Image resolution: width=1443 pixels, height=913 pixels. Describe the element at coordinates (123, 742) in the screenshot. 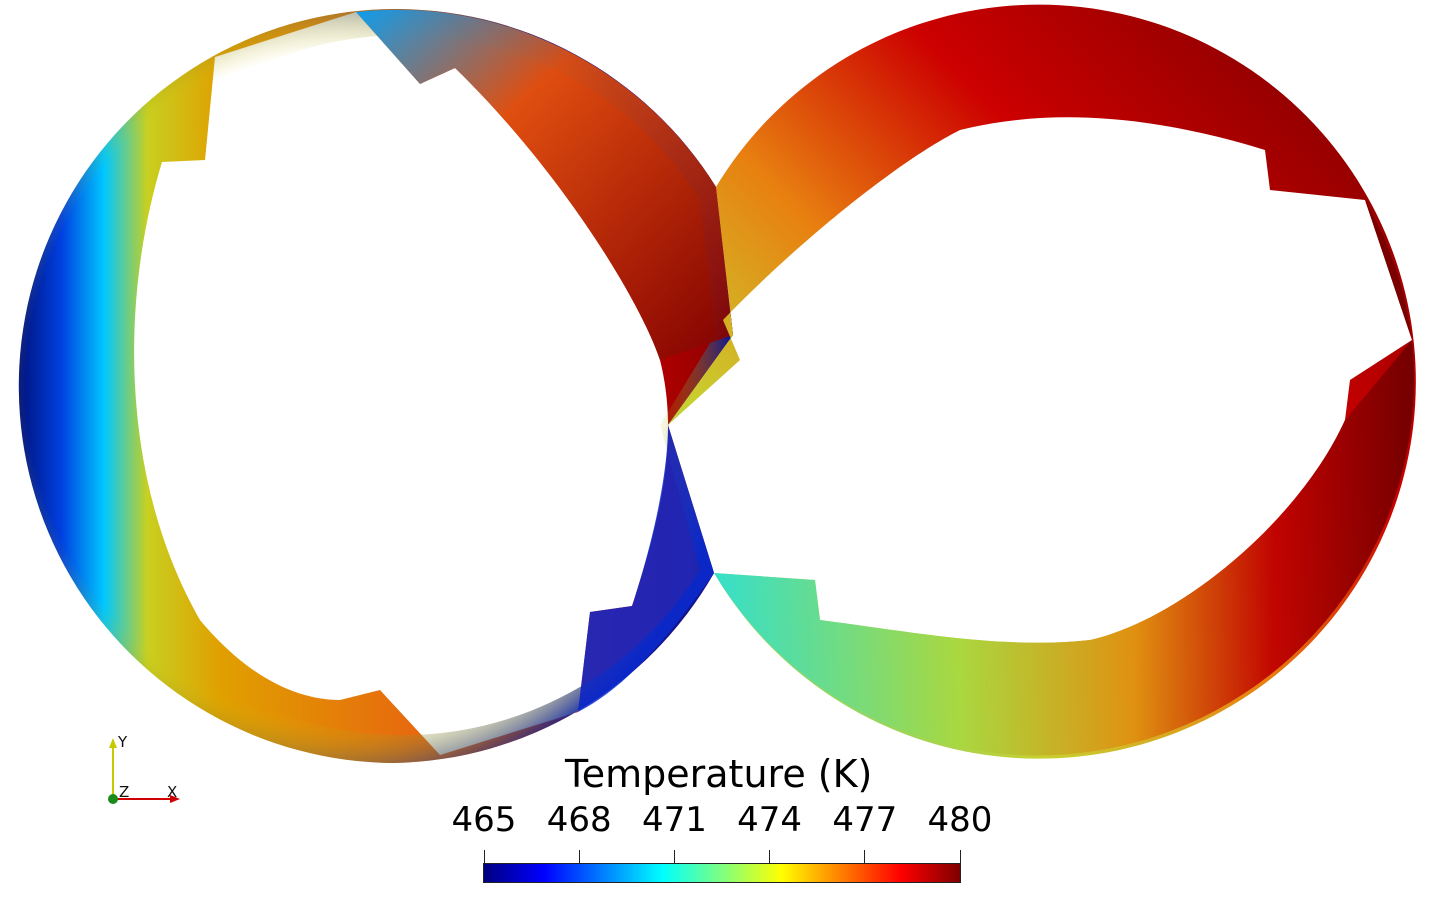

I see `y-axis-label: Y` at that location.